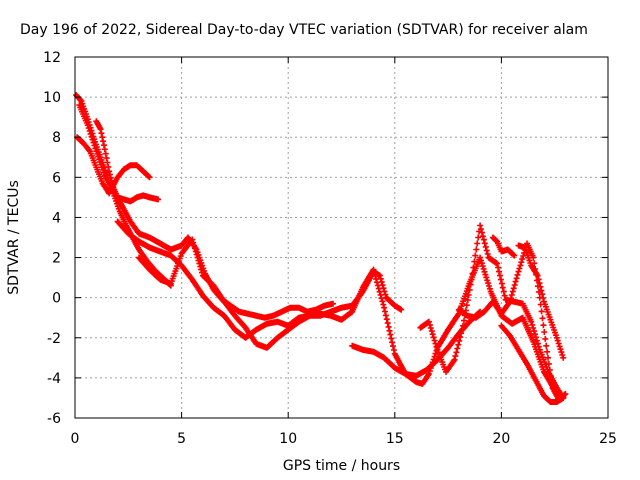 The width and height of the screenshot is (640, 480). I want to click on x-tick-label: 15, so click(395, 439).